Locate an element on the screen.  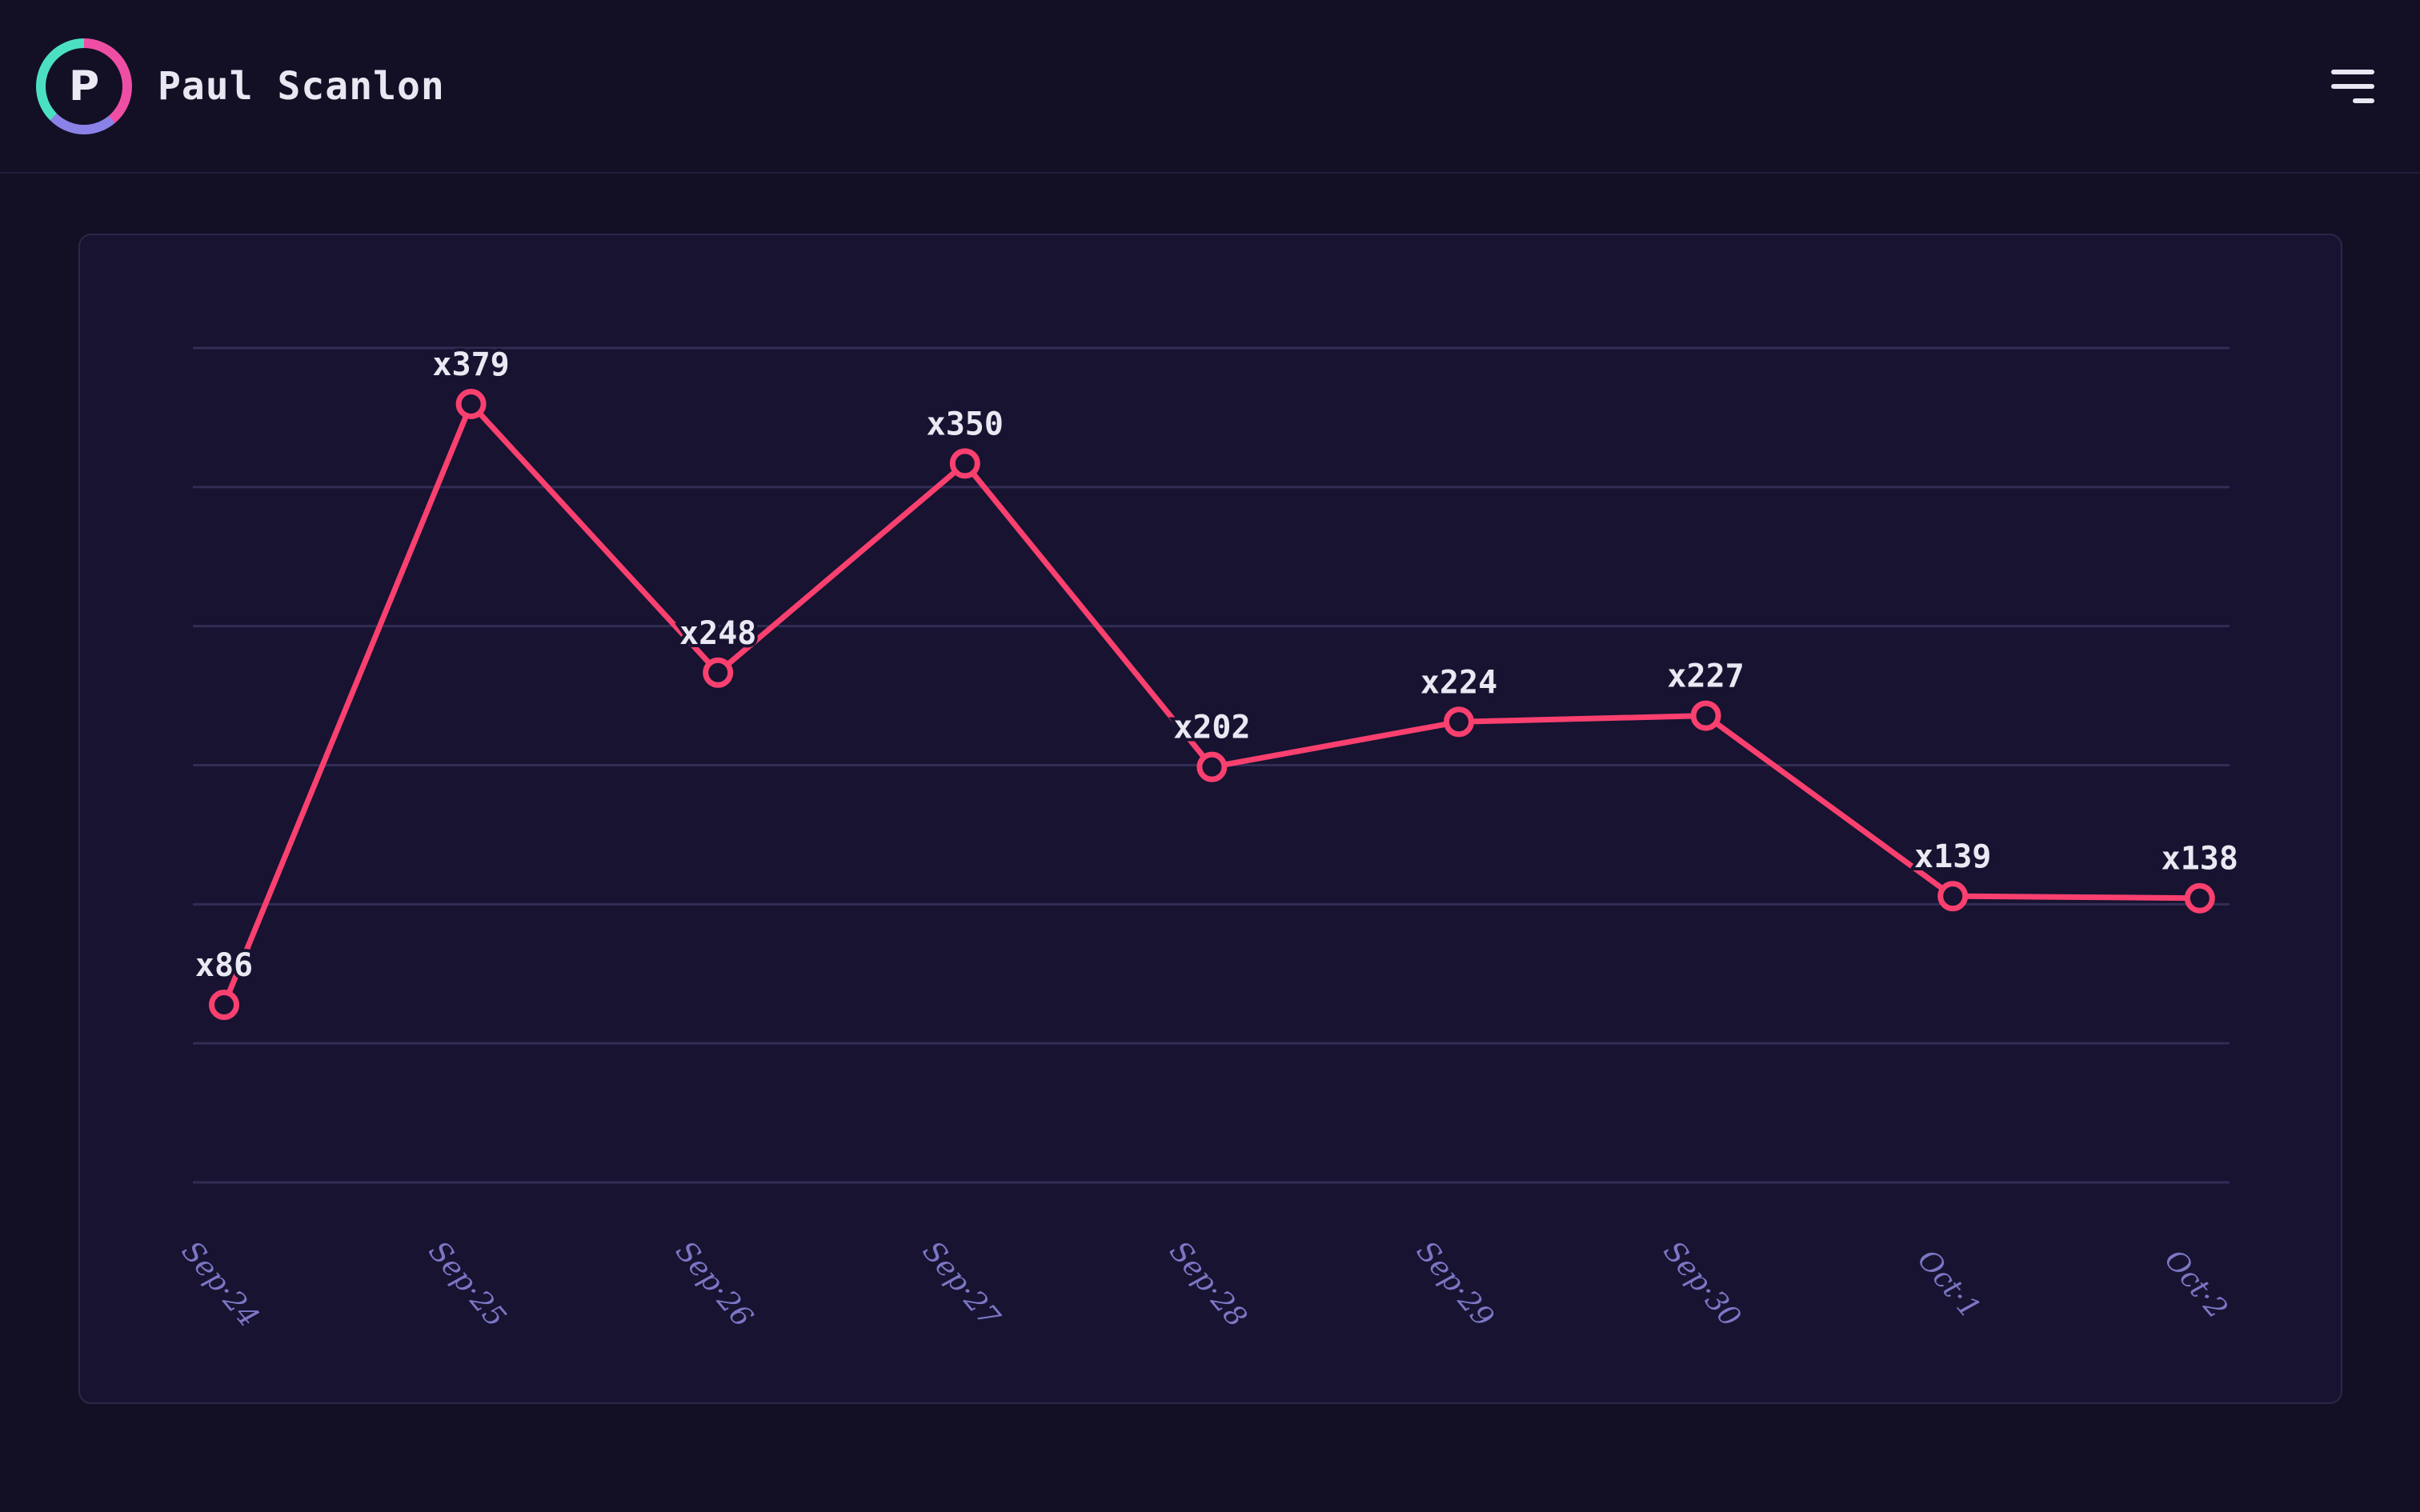
avatar-initial: P is located at coordinates (84, 86).